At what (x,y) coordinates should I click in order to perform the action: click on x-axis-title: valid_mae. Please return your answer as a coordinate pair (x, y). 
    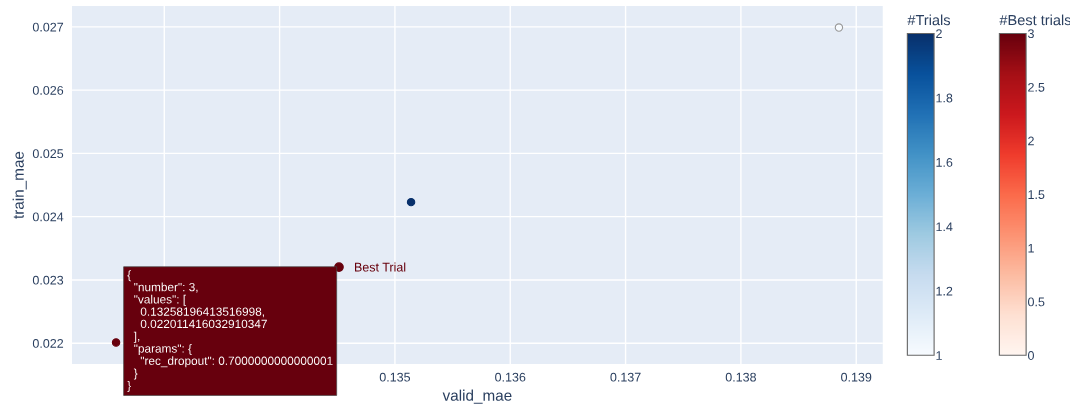
    Looking at the image, I should click on (477, 396).